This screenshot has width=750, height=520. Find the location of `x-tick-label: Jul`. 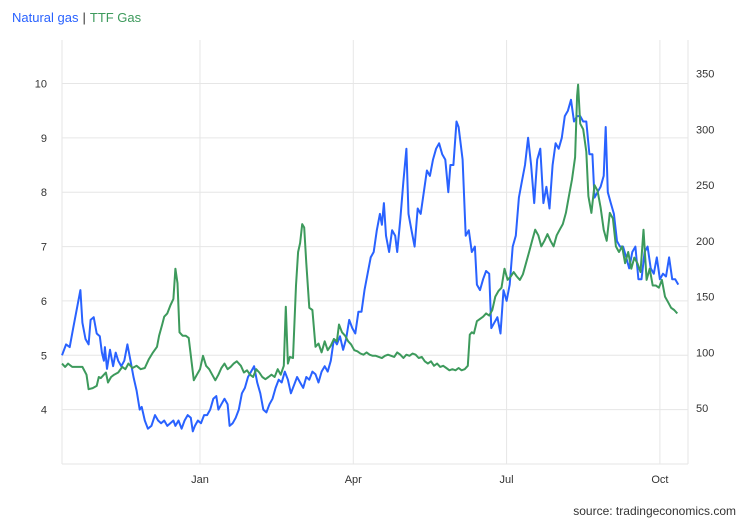

x-tick-label: Jul is located at coordinates (507, 480).